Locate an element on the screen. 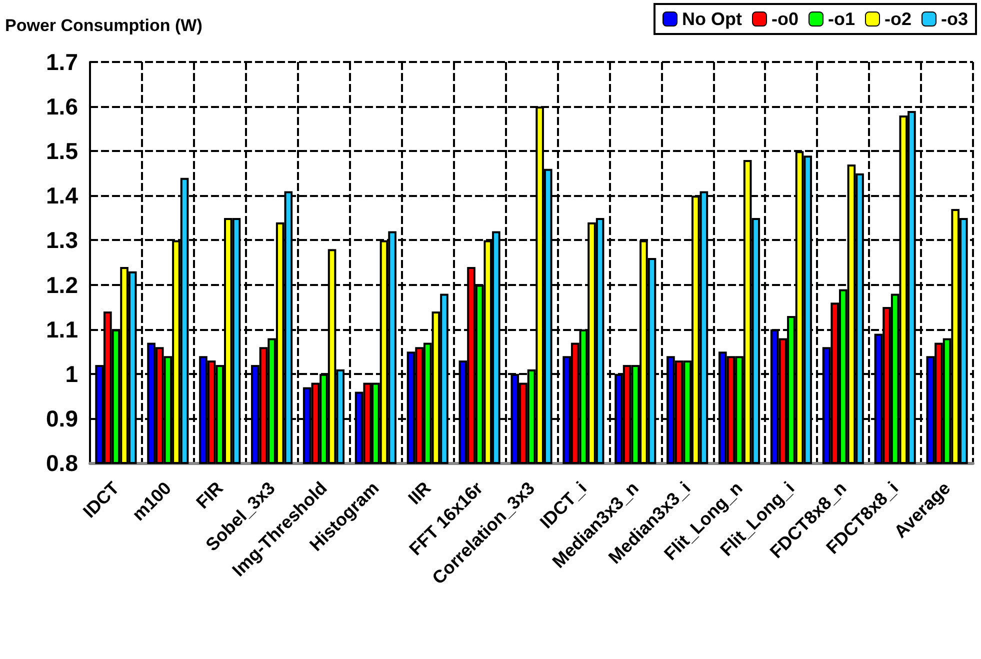 The height and width of the screenshot is (659, 981). y-tick-label: 1.1 is located at coordinates (62, 329).